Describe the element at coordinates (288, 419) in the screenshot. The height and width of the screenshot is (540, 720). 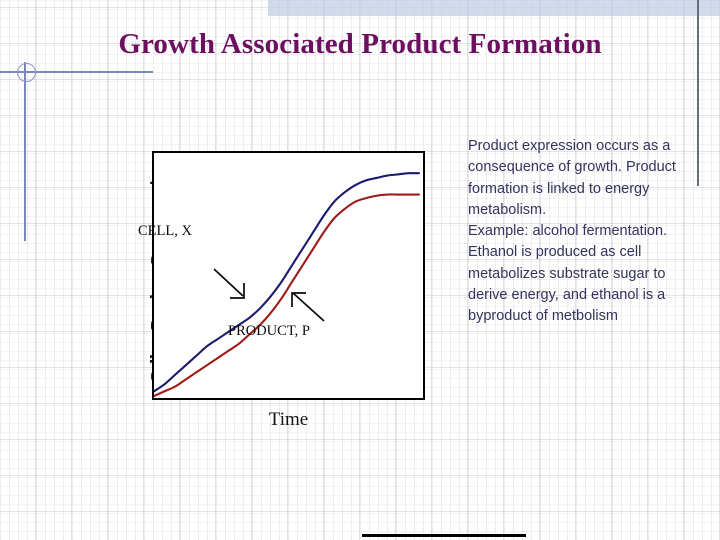
I see `x-axis-label: Time` at that location.